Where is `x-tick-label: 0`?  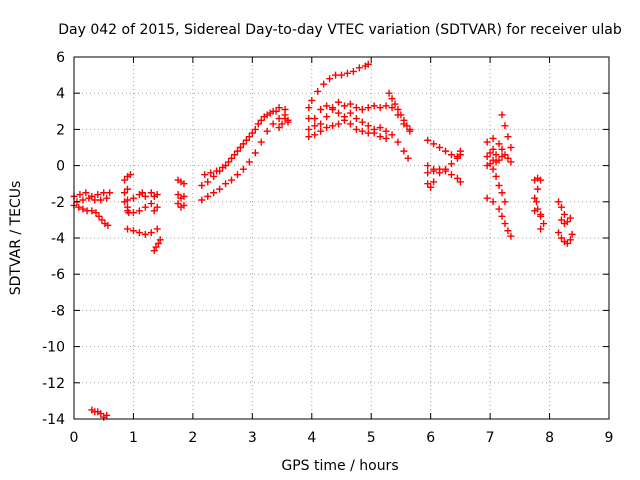 x-tick-label: 0 is located at coordinates (74, 438).